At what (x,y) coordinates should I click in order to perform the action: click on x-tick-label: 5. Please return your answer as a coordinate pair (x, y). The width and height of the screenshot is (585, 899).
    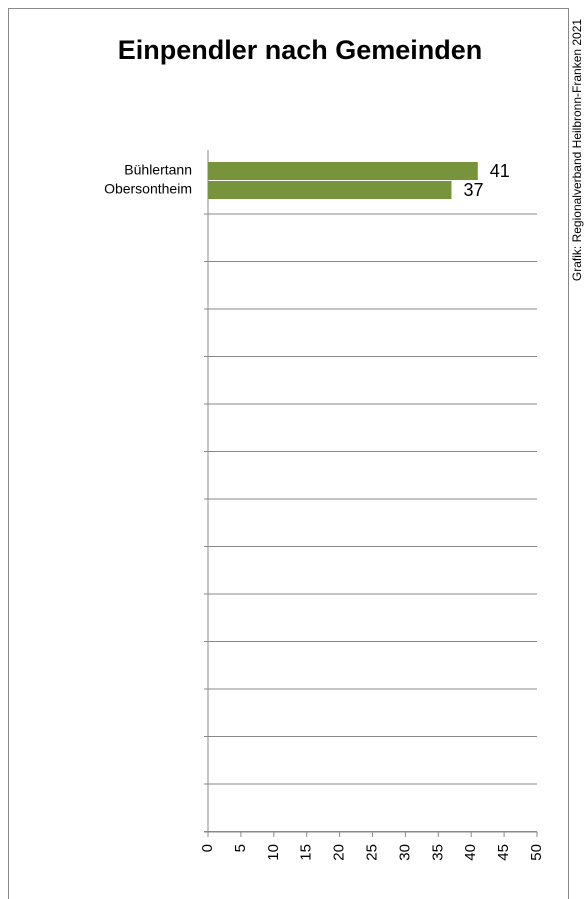
    Looking at the image, I should click on (240, 848).